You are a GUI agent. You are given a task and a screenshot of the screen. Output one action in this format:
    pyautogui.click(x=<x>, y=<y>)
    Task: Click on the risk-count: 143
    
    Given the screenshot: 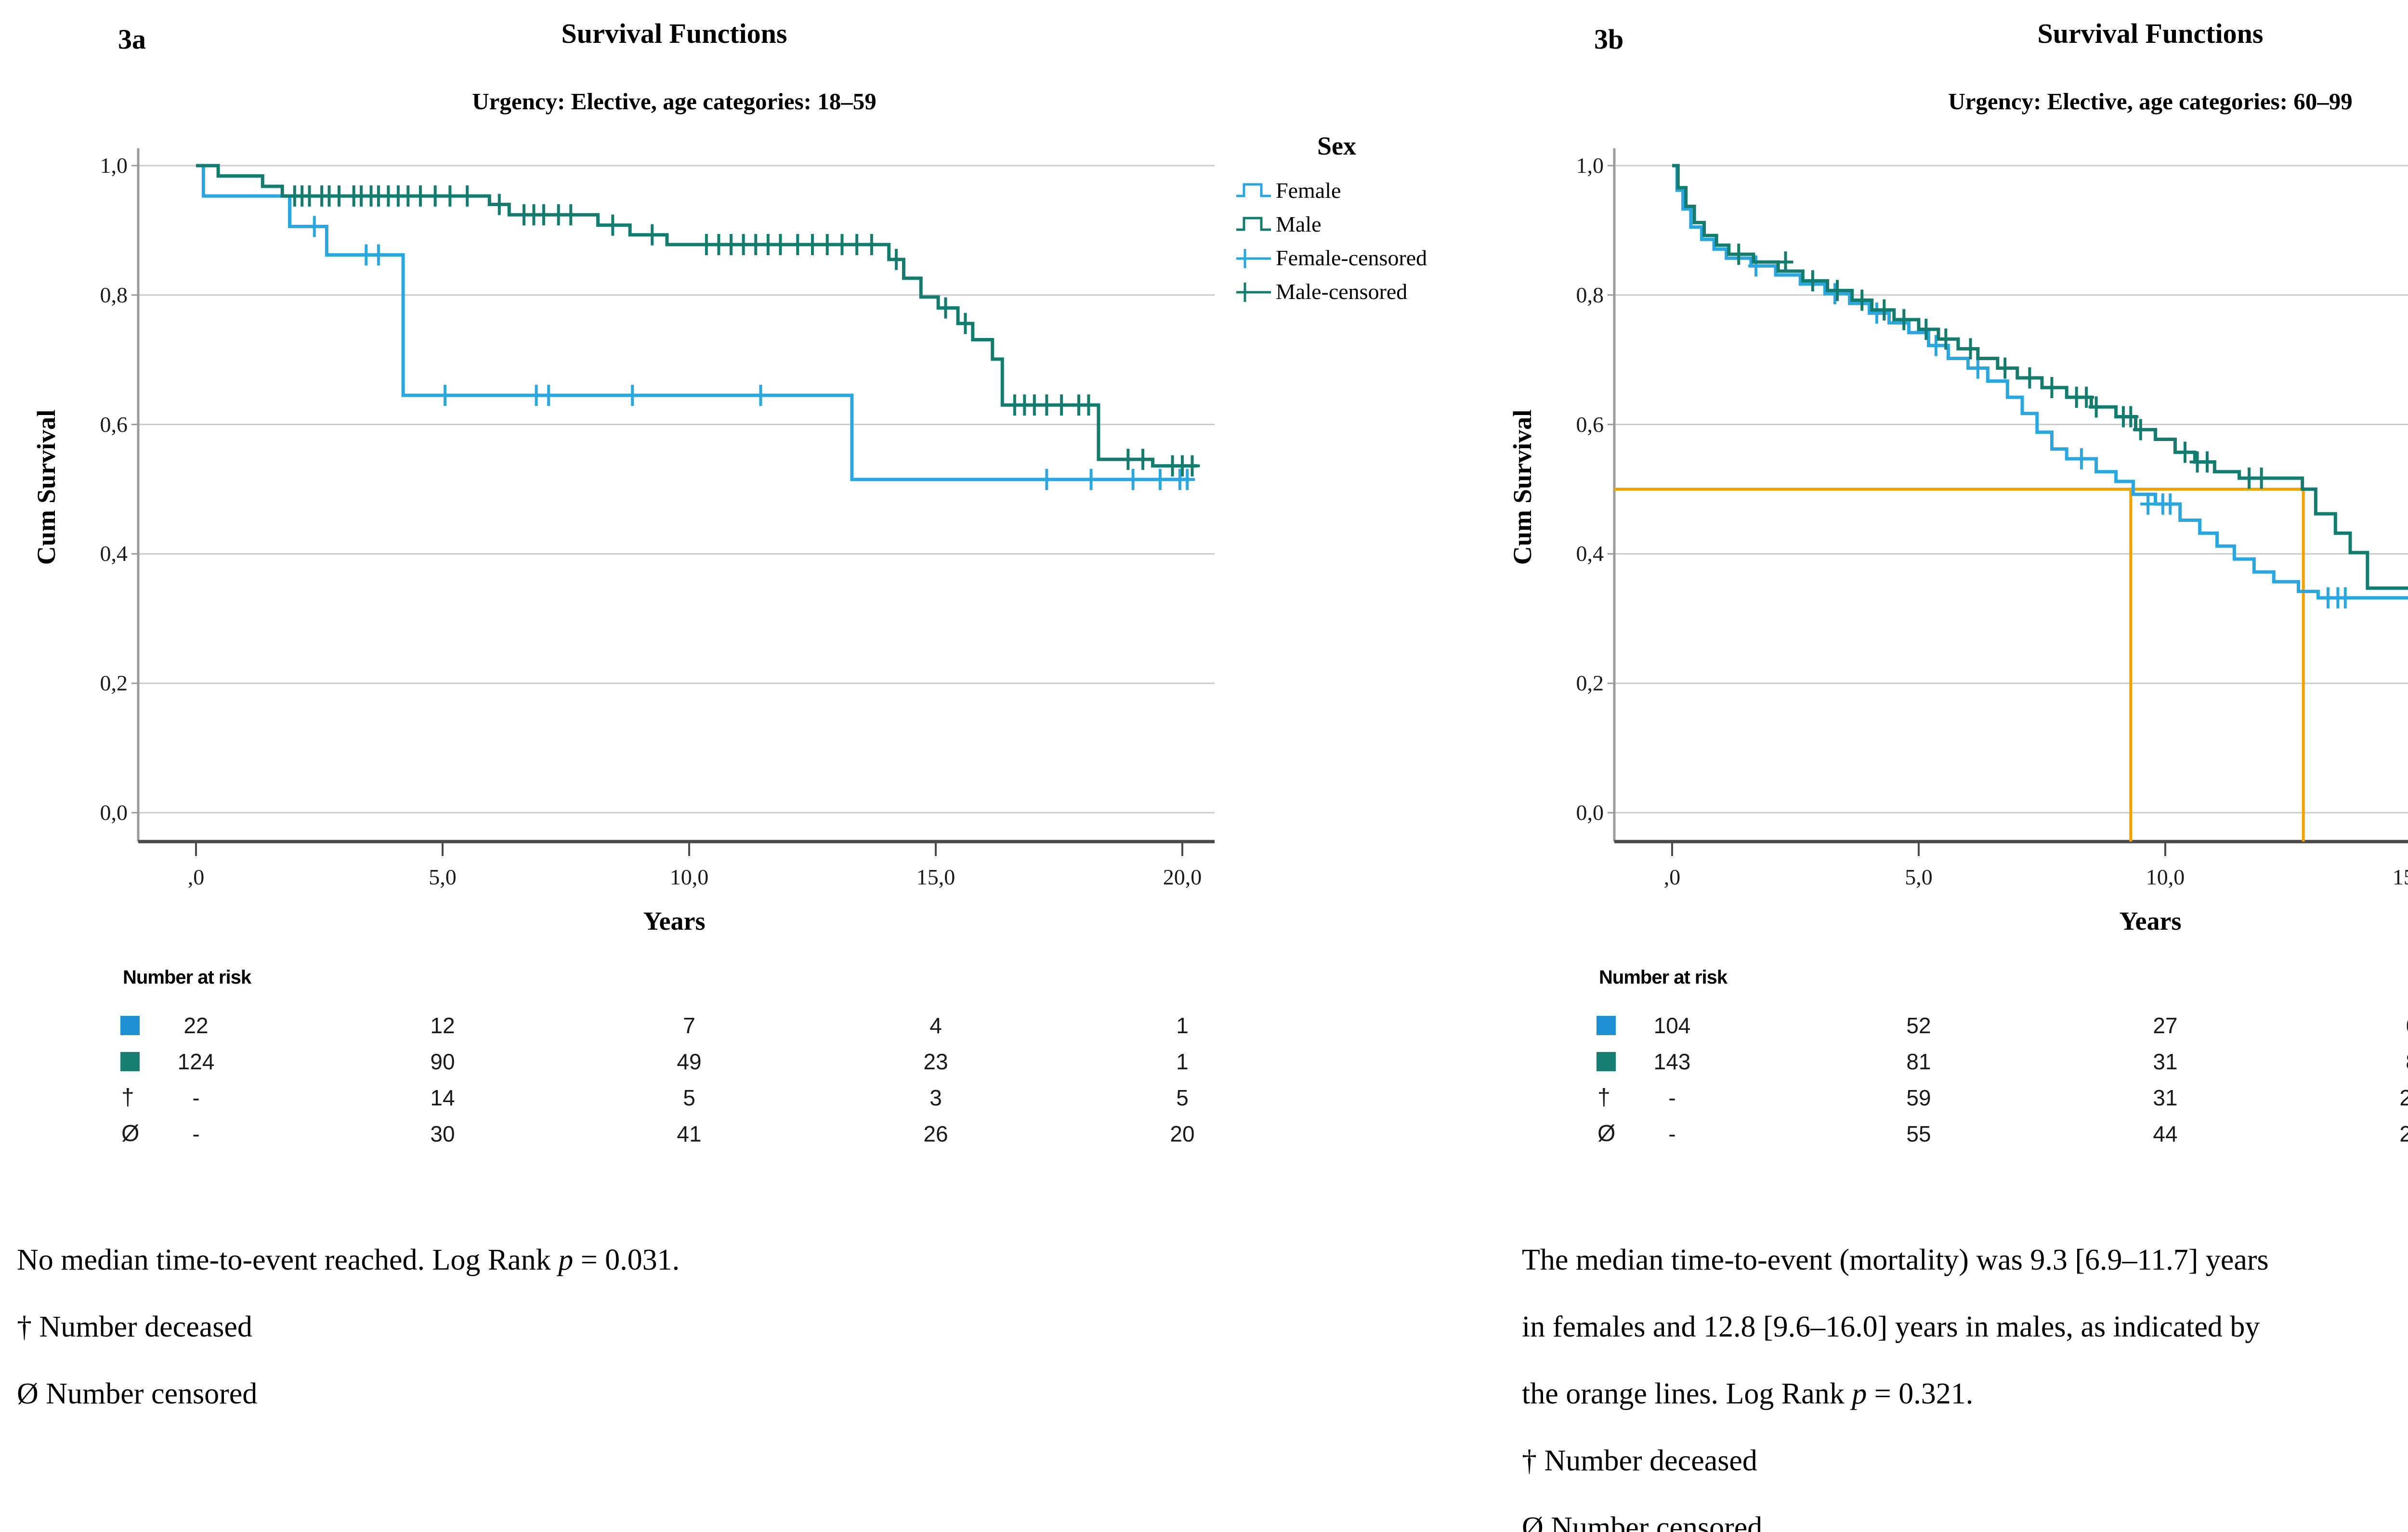 What is the action you would take?
    pyautogui.click(x=1672, y=1061)
    